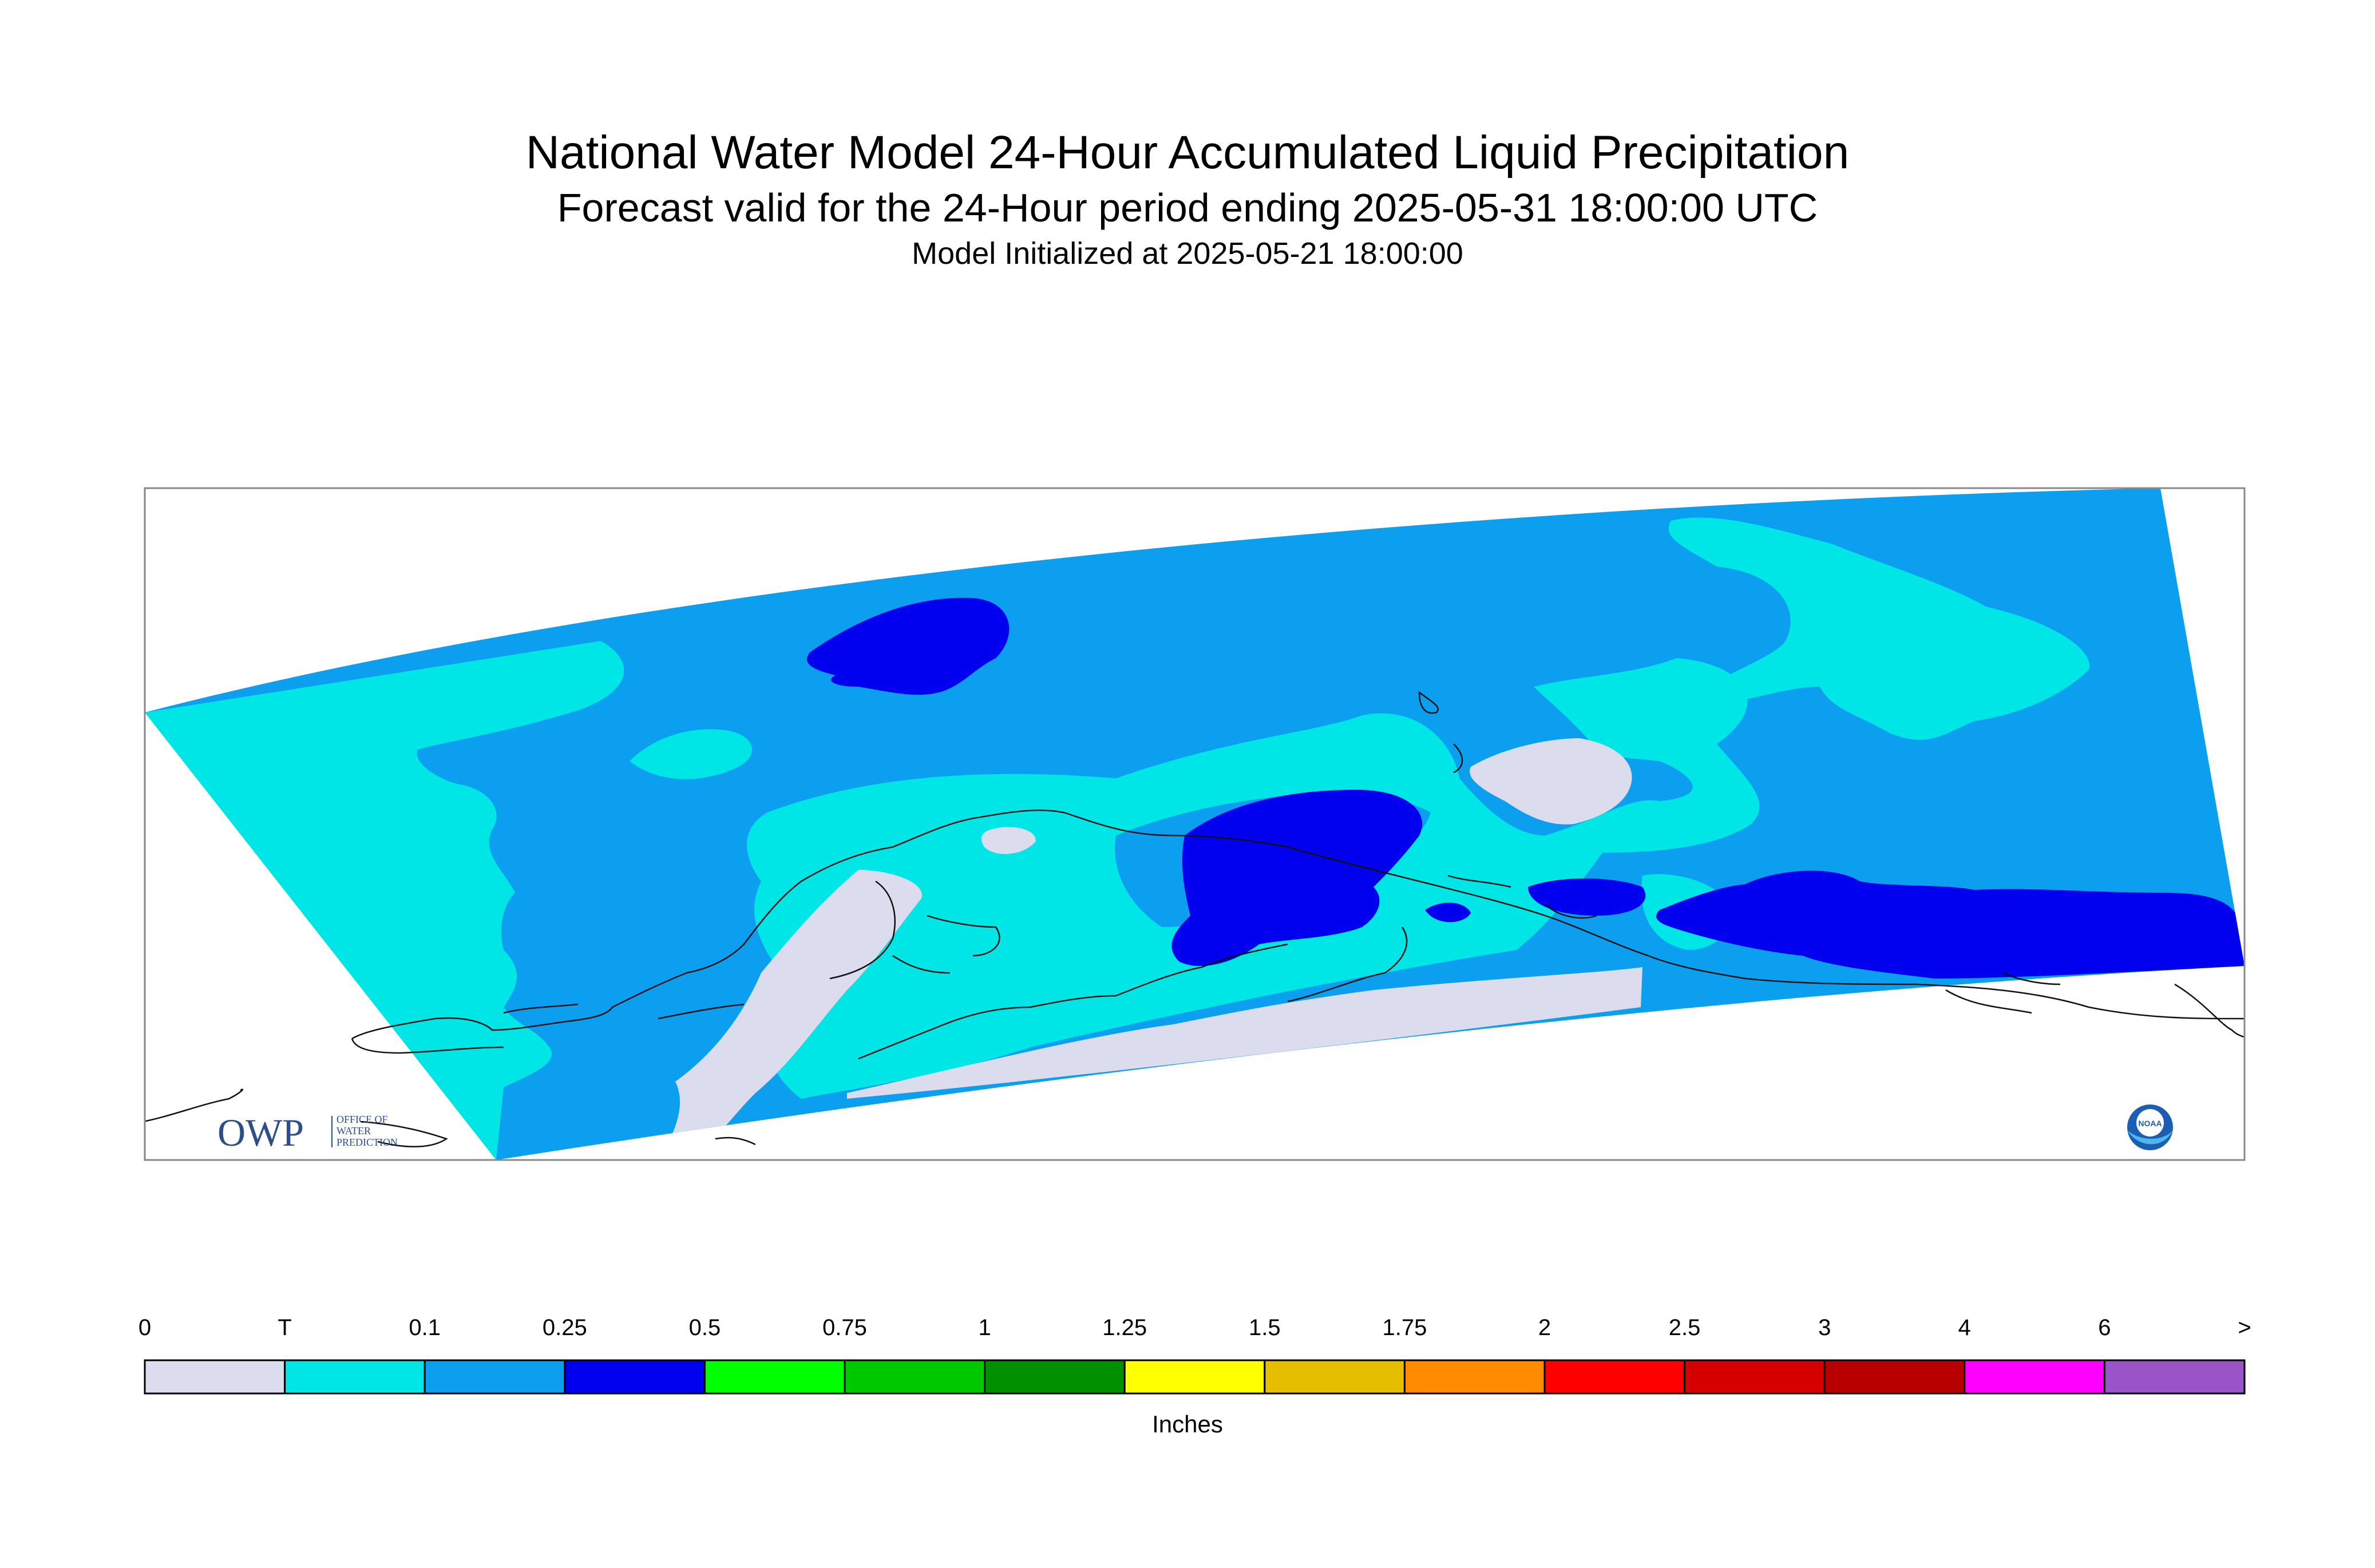  I want to click on owp-logo-mark: OWP, so click(260, 1132).